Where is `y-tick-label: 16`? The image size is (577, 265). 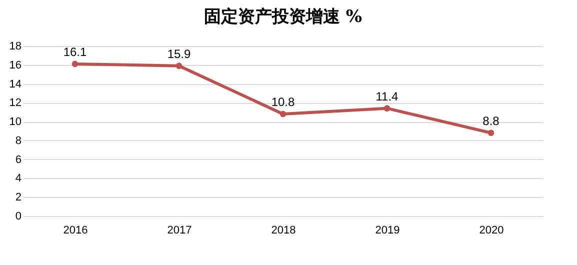
y-tick-label: 16 is located at coordinates (15, 65).